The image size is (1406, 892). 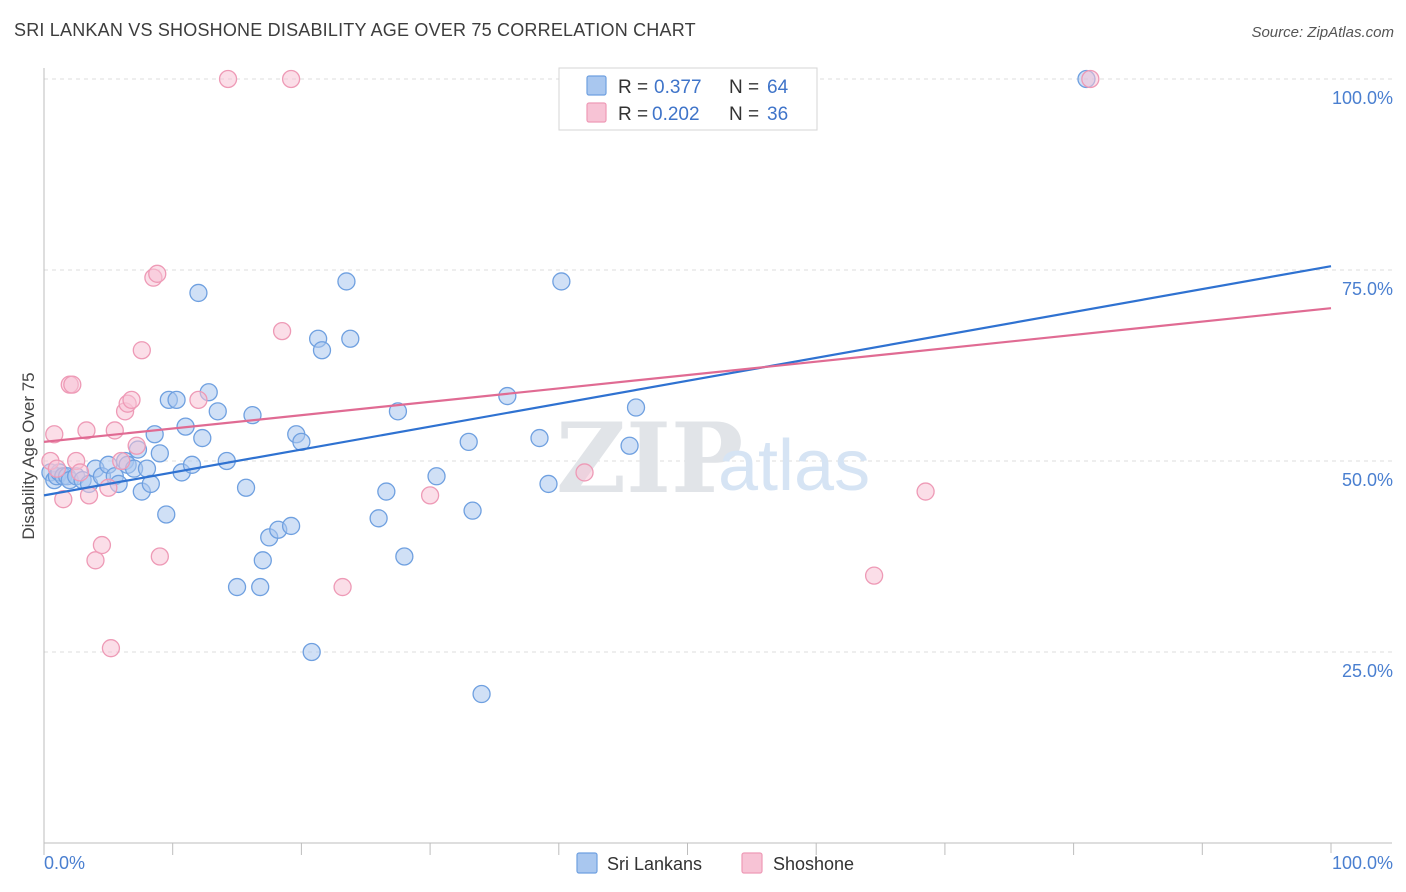 I want to click on legend-r-label-1: R =, so click(x=633, y=87).